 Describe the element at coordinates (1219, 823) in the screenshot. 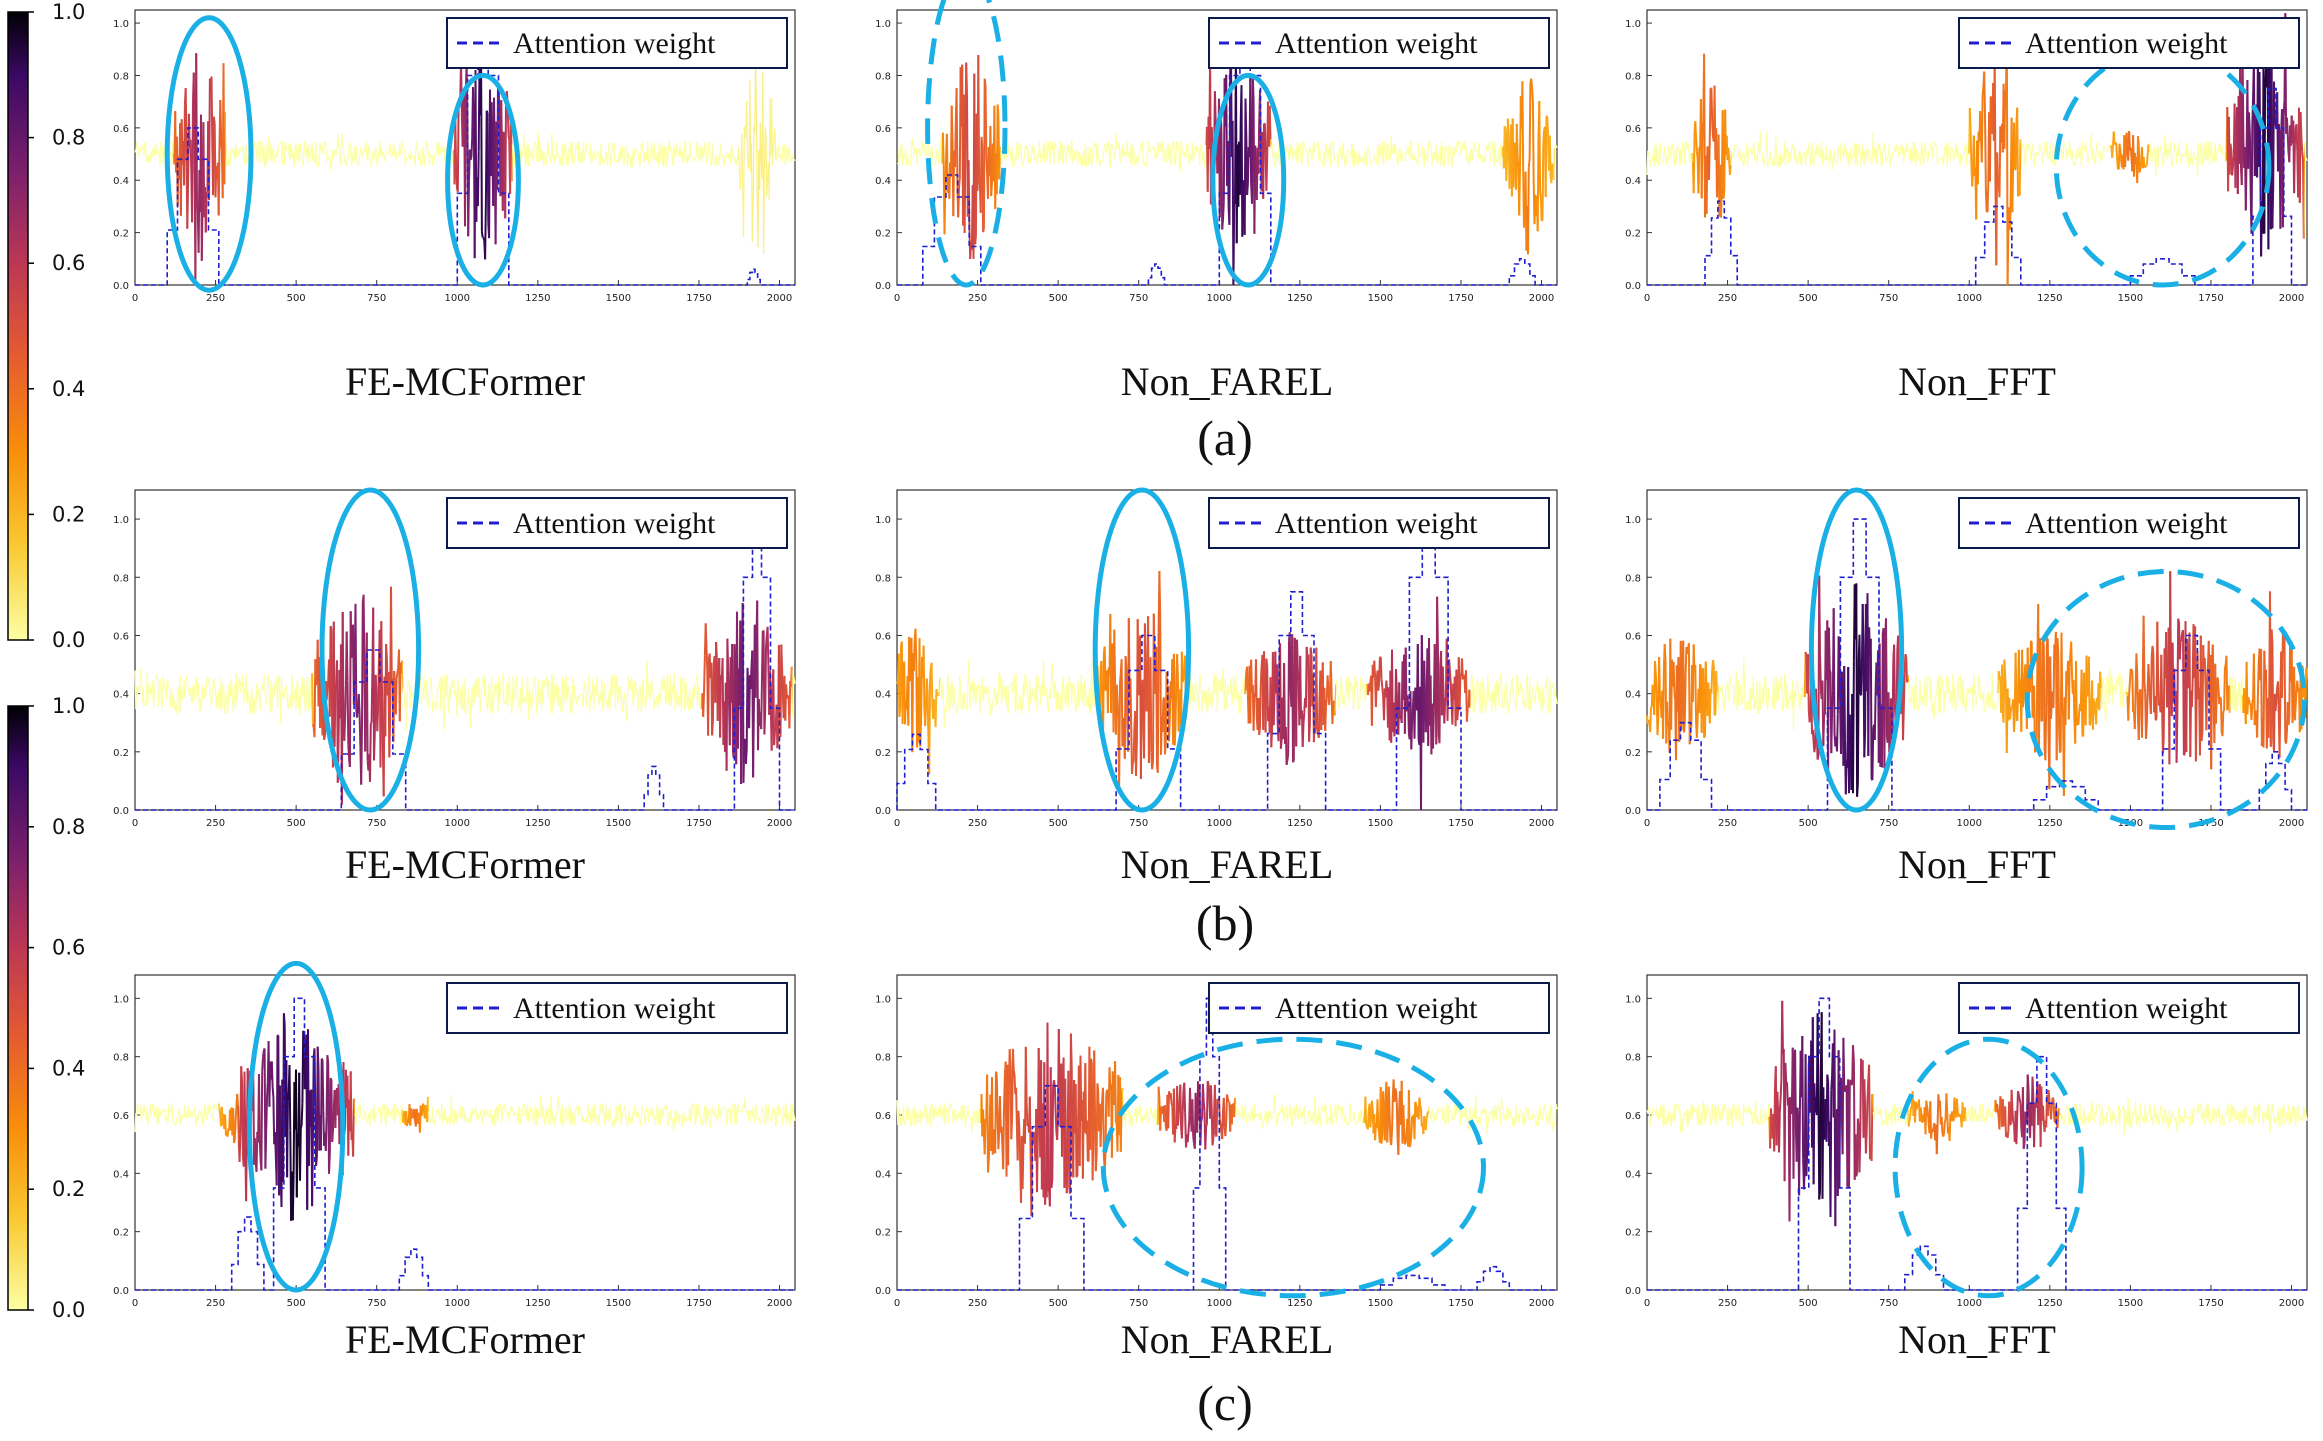

I see `x-tick-label: 1000` at that location.